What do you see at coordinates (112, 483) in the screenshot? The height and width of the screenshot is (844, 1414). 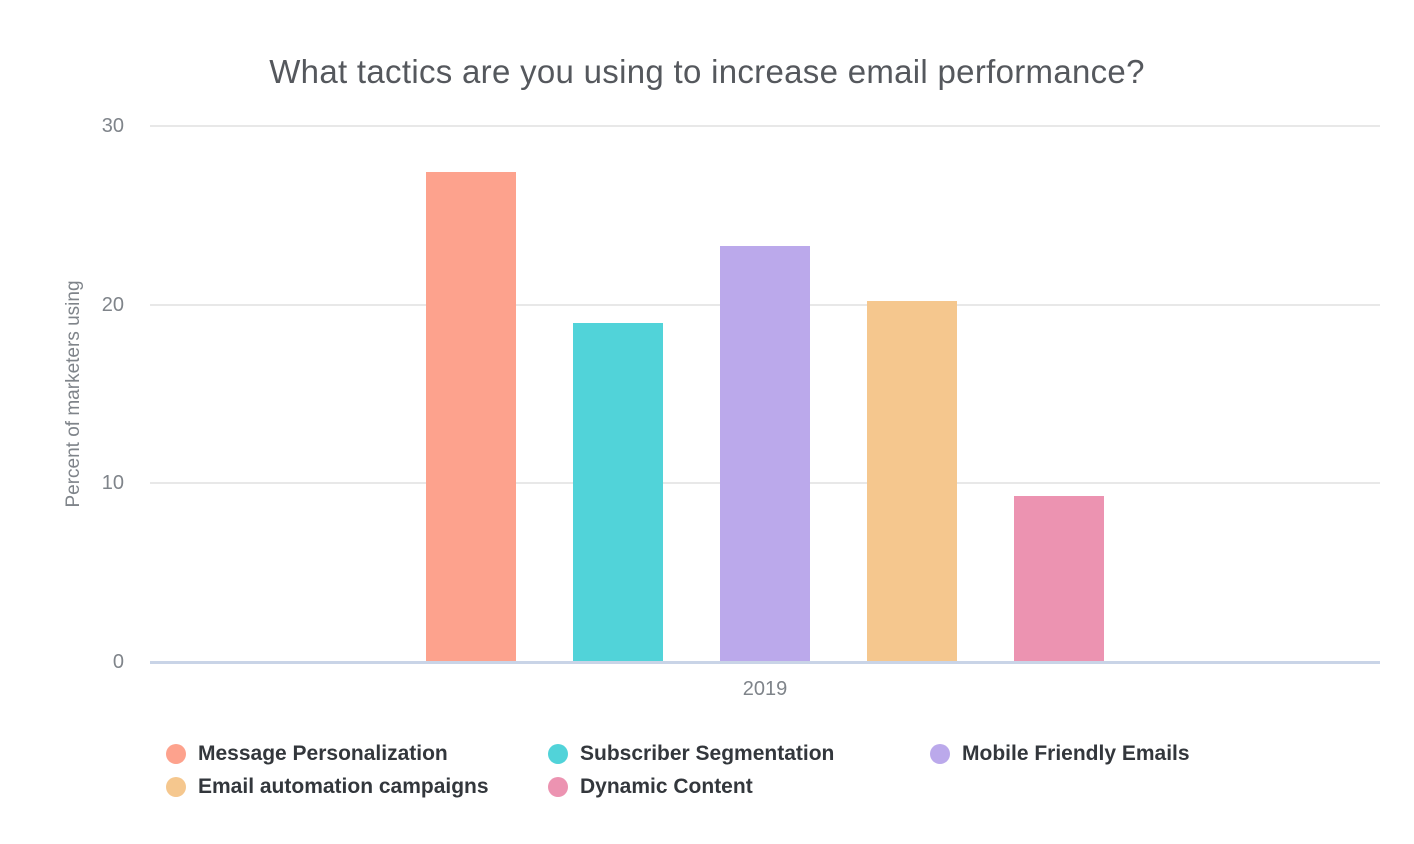 I see `y-tick-label-10: 10` at bounding box center [112, 483].